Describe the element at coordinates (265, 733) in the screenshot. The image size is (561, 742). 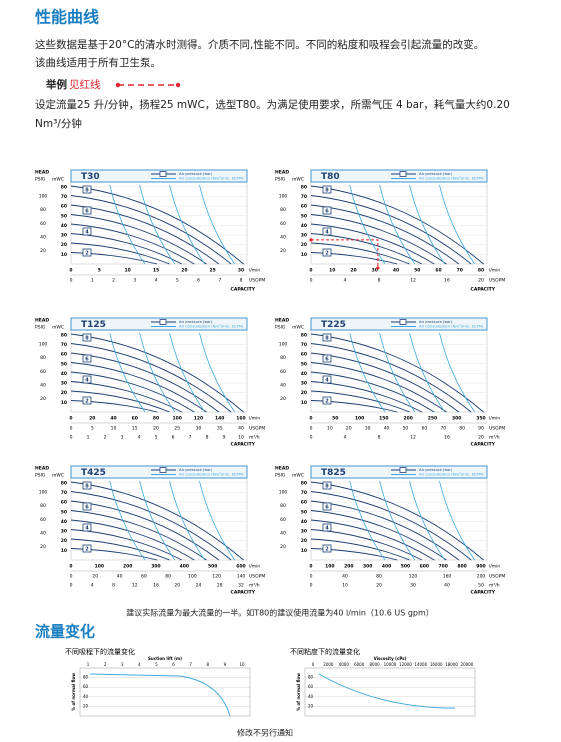
I see `footer: 修改不另行通知` at that location.